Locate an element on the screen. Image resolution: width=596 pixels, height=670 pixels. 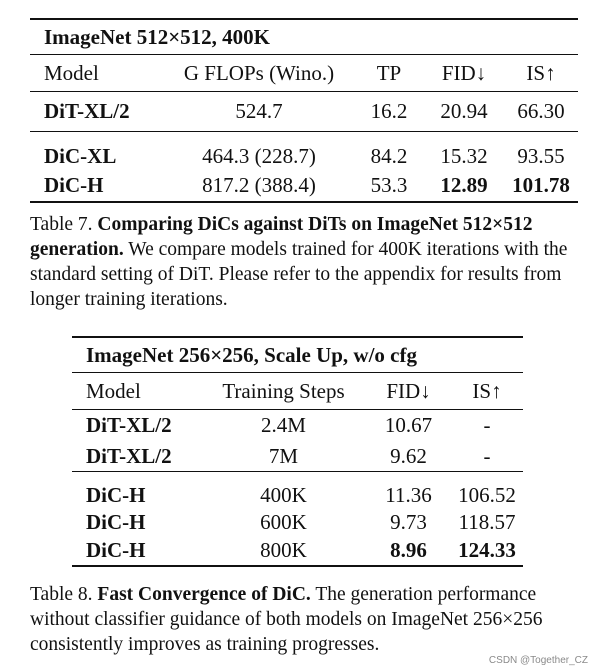
table-row: DiT-XL/2 7M 9.62 - is located at coordinates (297, 457).